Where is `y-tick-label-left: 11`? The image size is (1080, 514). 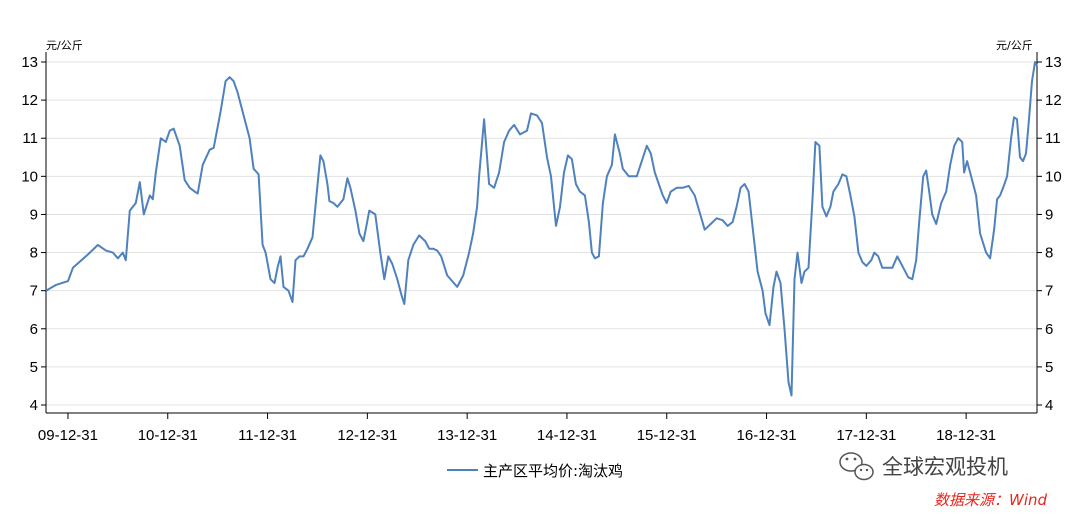
y-tick-label-left: 11 is located at coordinates (30, 138).